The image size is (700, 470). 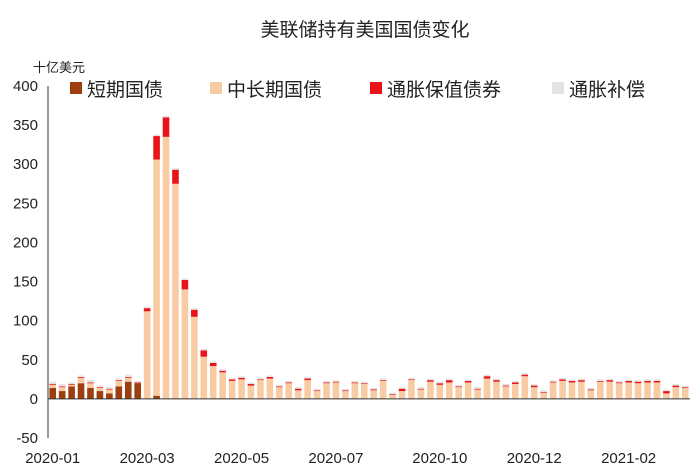 What do you see at coordinates (628, 458) in the screenshot?
I see `x-tick-label: 2021-02` at bounding box center [628, 458].